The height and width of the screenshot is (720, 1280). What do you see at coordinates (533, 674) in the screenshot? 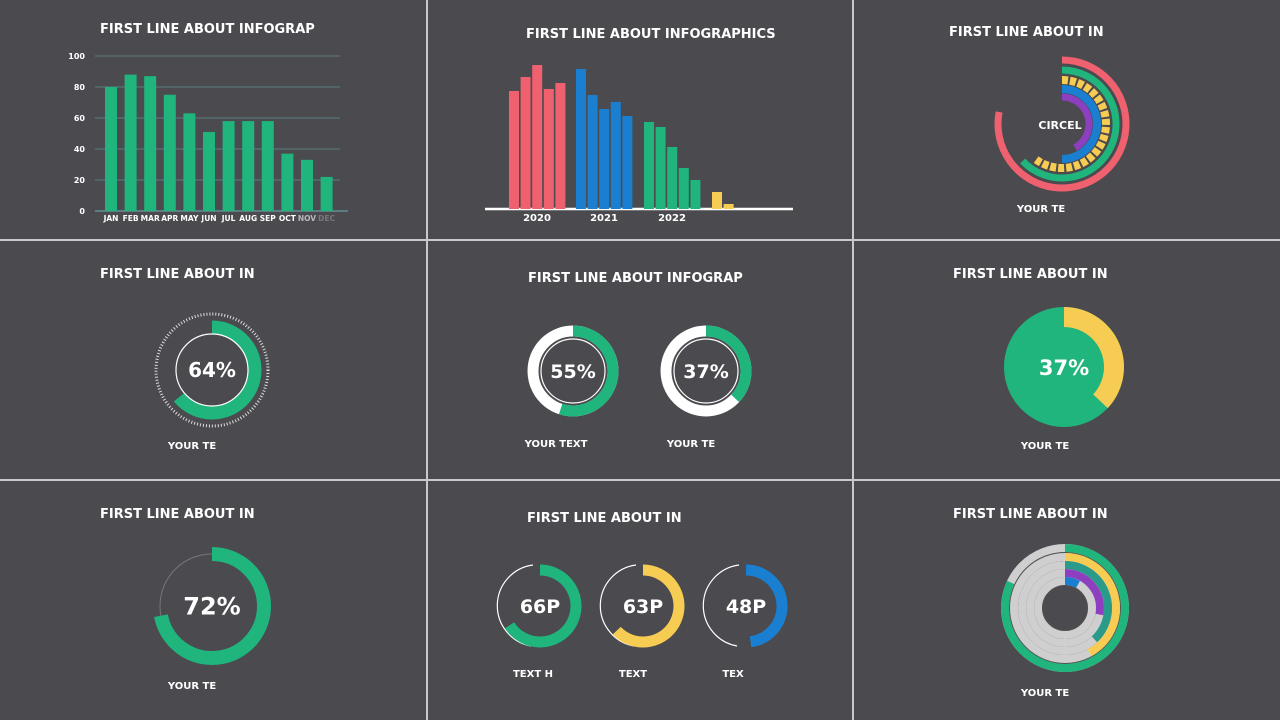
I see `caption: TEXT H` at bounding box center [533, 674].